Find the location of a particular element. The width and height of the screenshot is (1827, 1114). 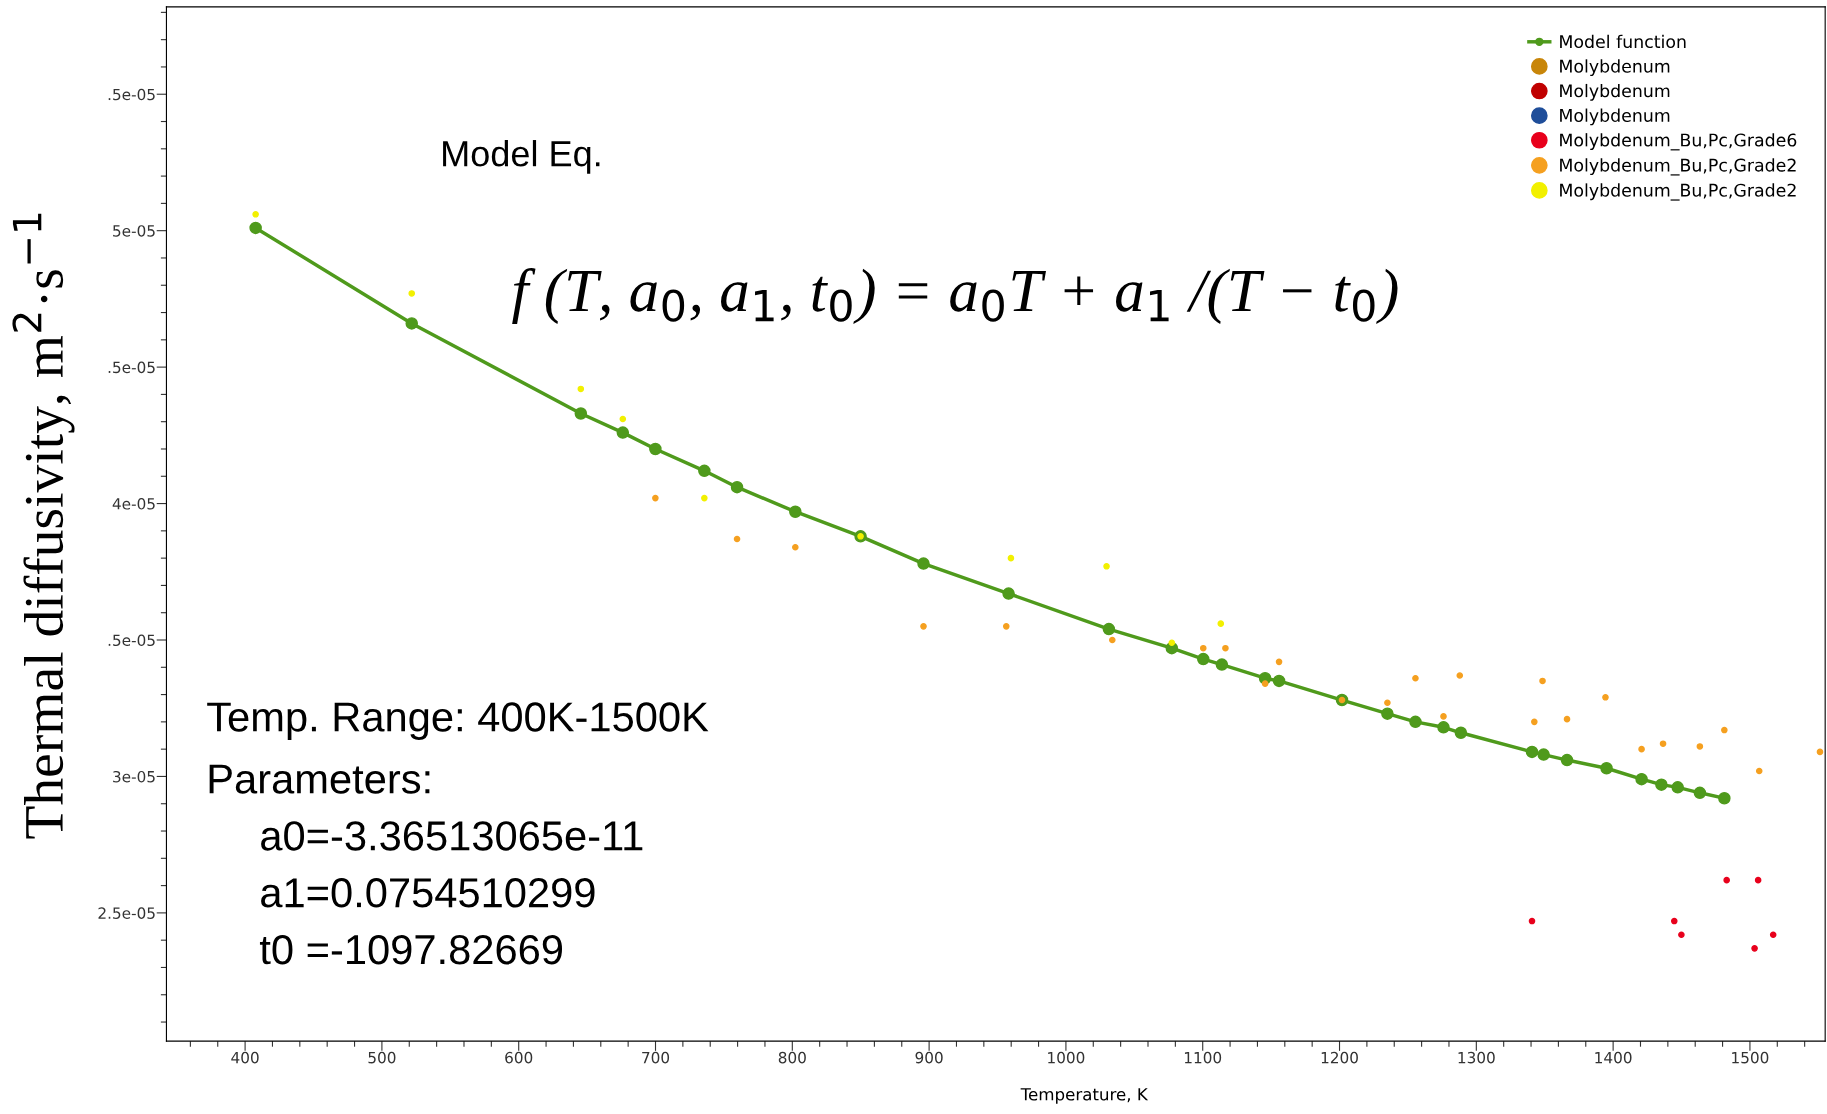

y-axis-title: Thermal diffusivity, m$^{2}$·s$^{−1}$ is located at coordinates (43, 526).